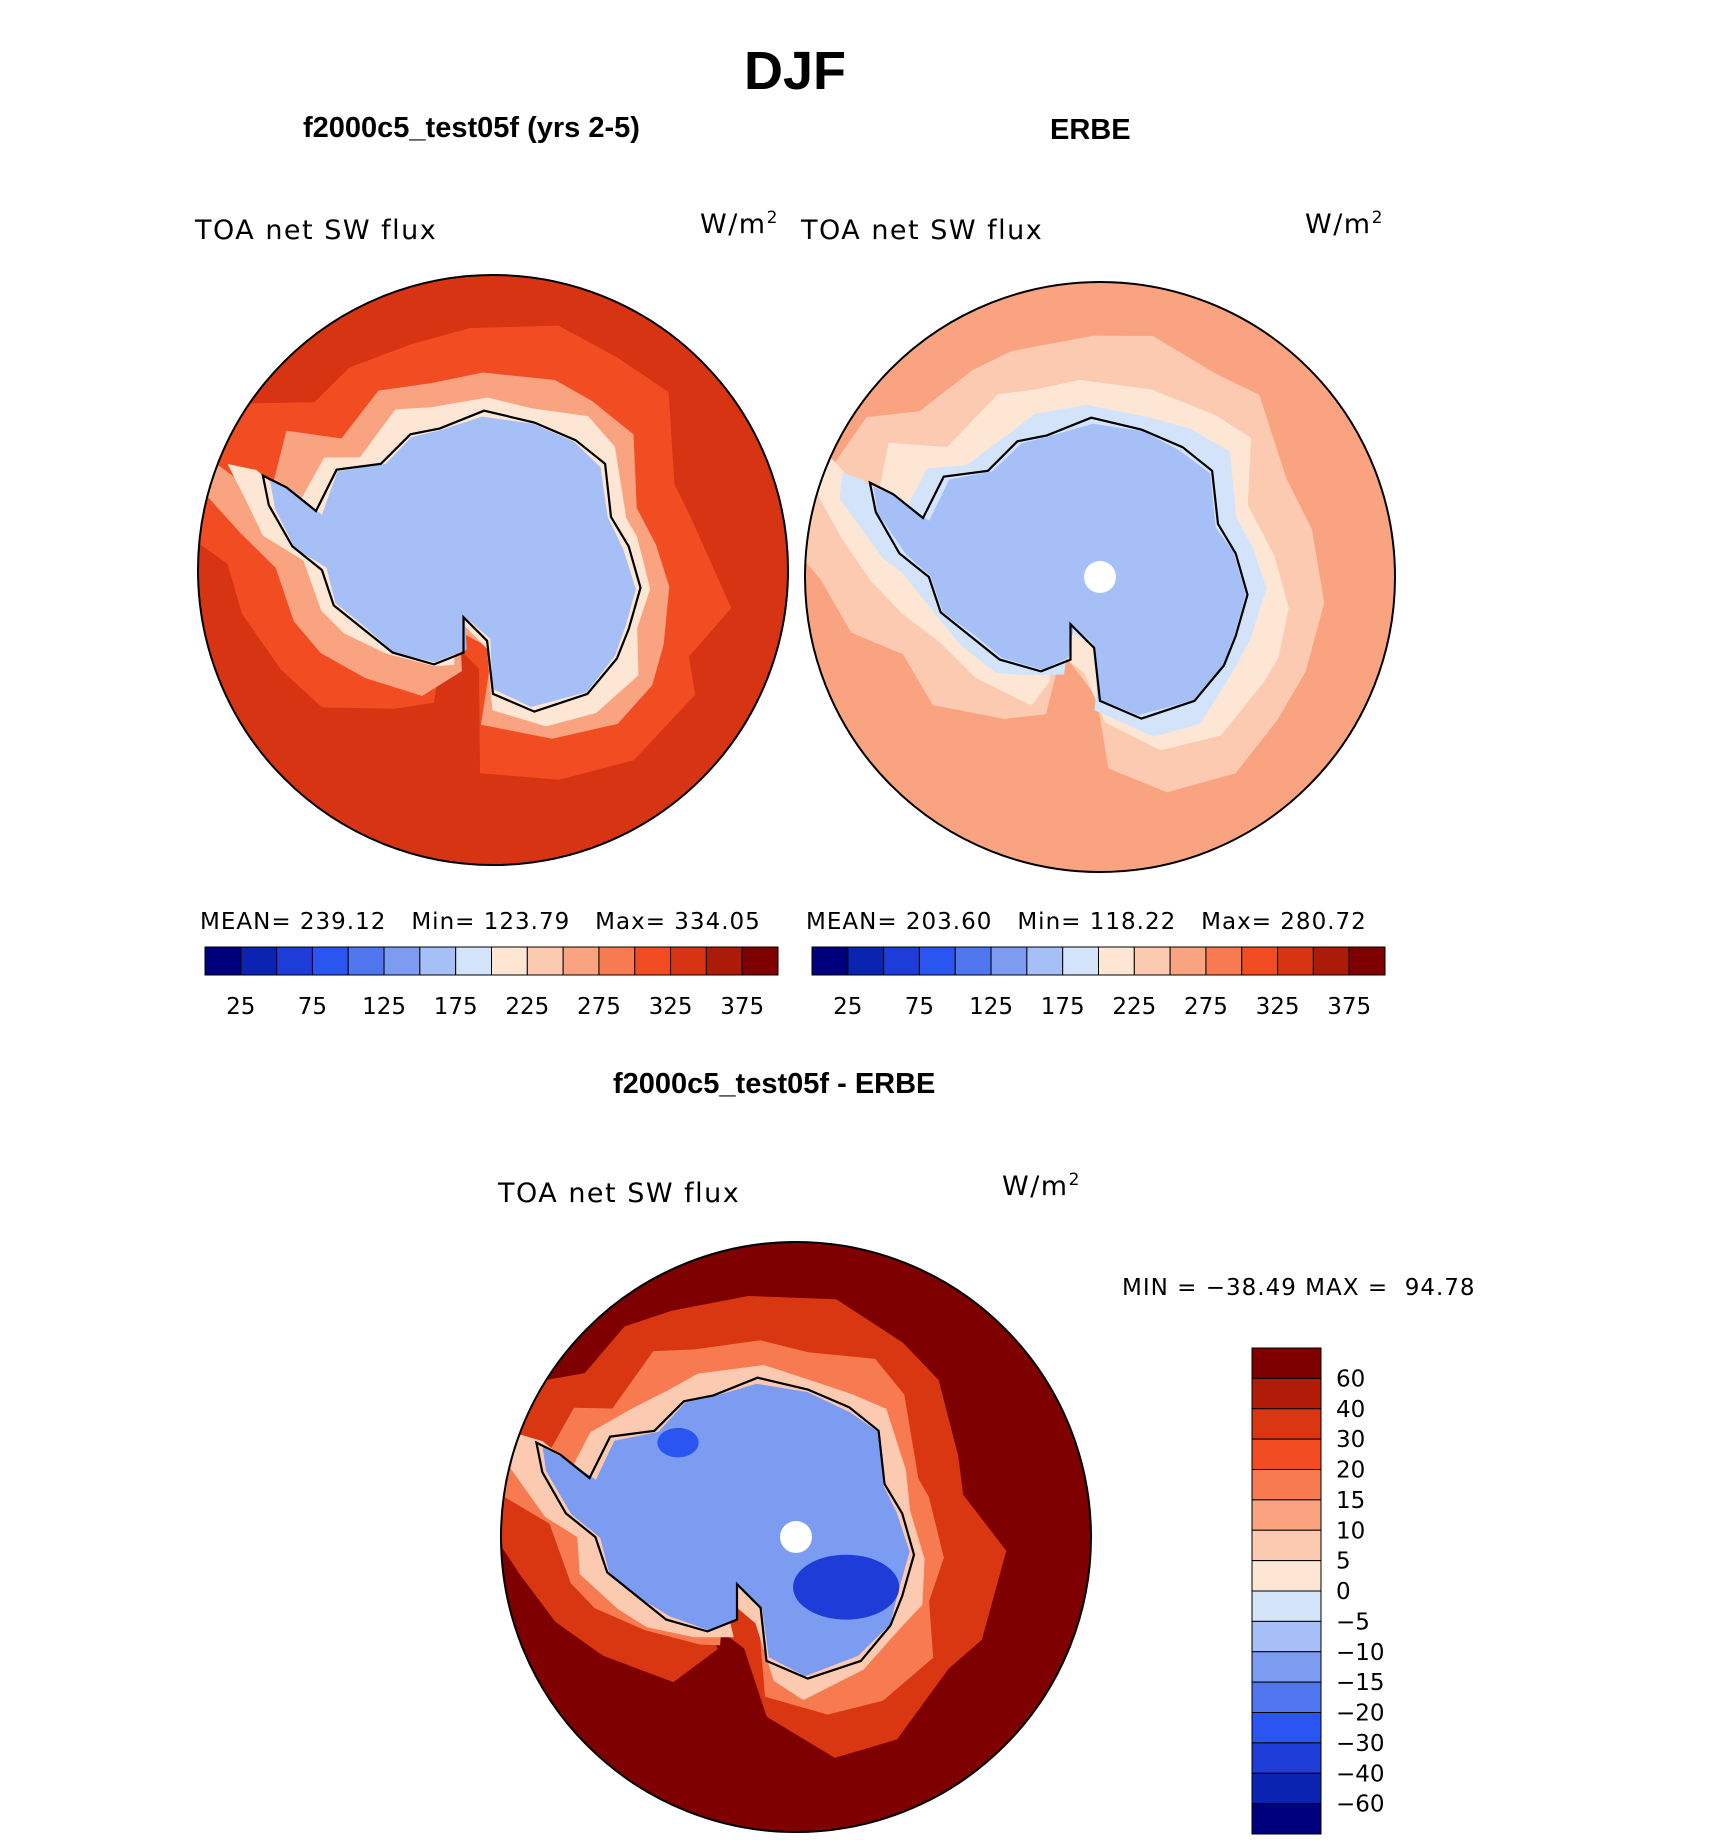 Image resolution: width=1710 pixels, height=1840 pixels. I want to click on colorbar-tick-label: 15, so click(1350, 1501).